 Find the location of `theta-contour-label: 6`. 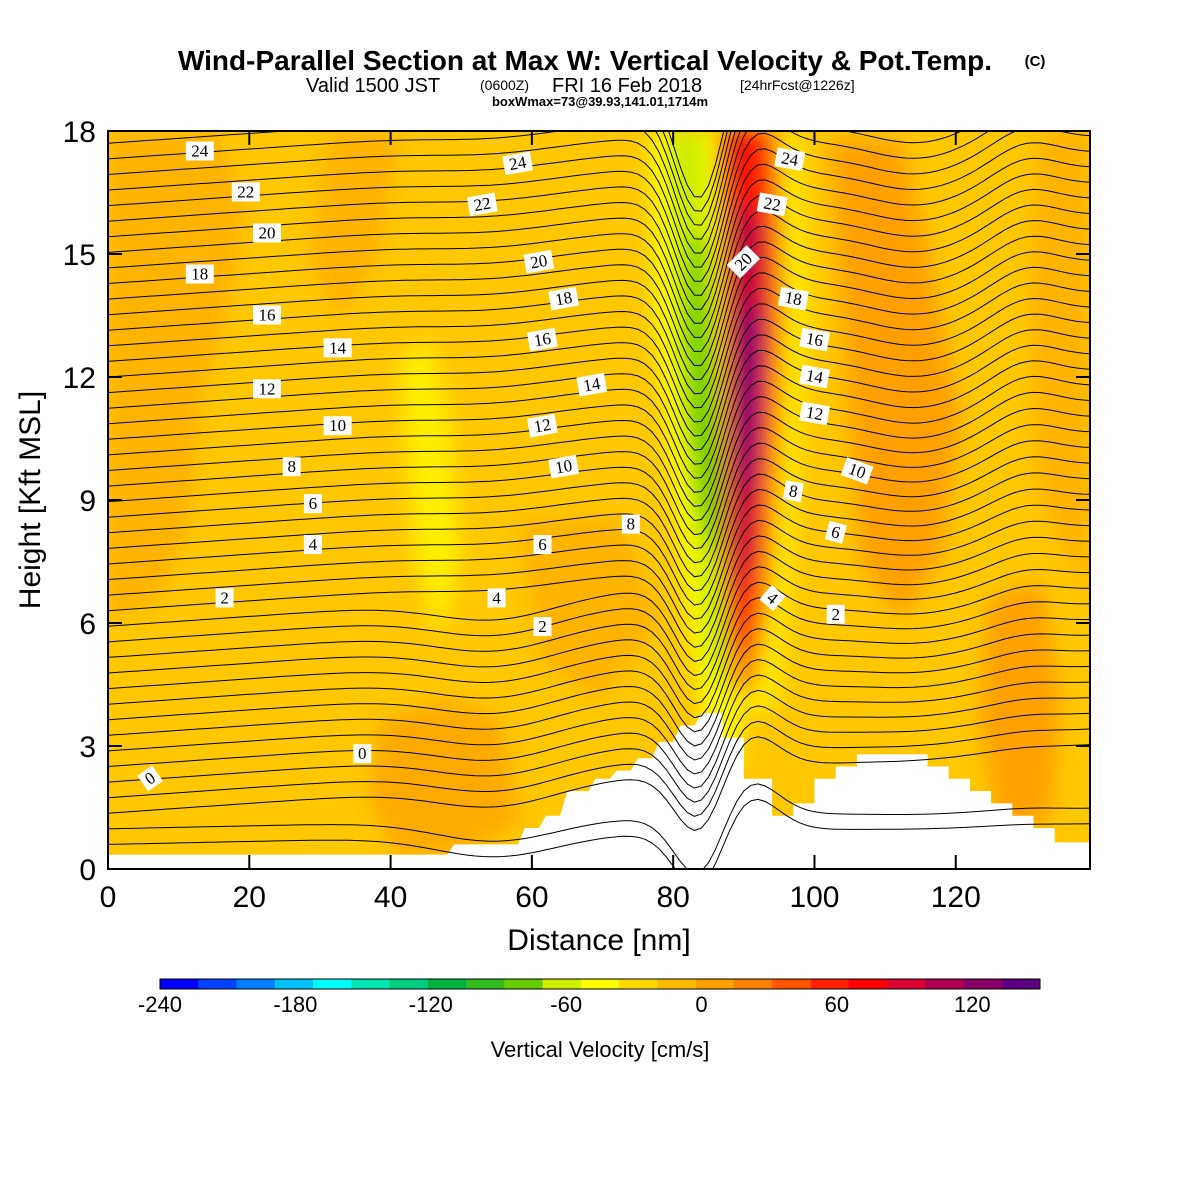

theta-contour-label: 6 is located at coordinates (312, 504).